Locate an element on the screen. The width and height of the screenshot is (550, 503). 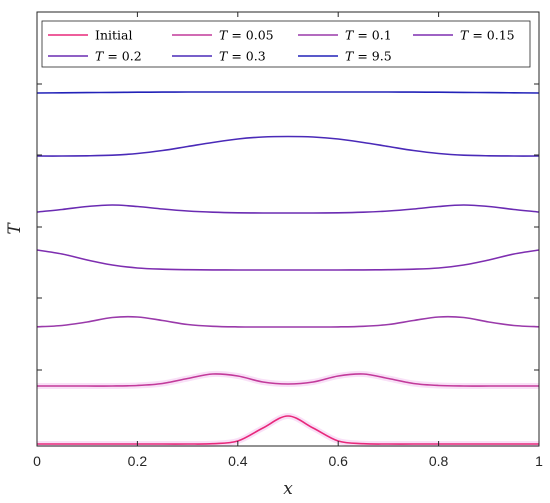
legend-label-3: T = 0.15 is located at coordinates (487, 35).